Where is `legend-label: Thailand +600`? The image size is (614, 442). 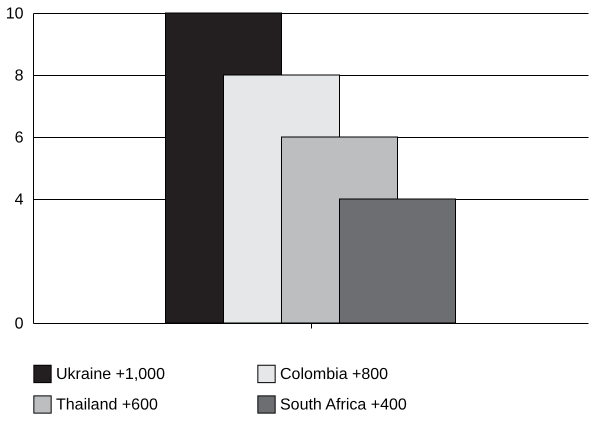
legend-label: Thailand +600 is located at coordinates (107, 405).